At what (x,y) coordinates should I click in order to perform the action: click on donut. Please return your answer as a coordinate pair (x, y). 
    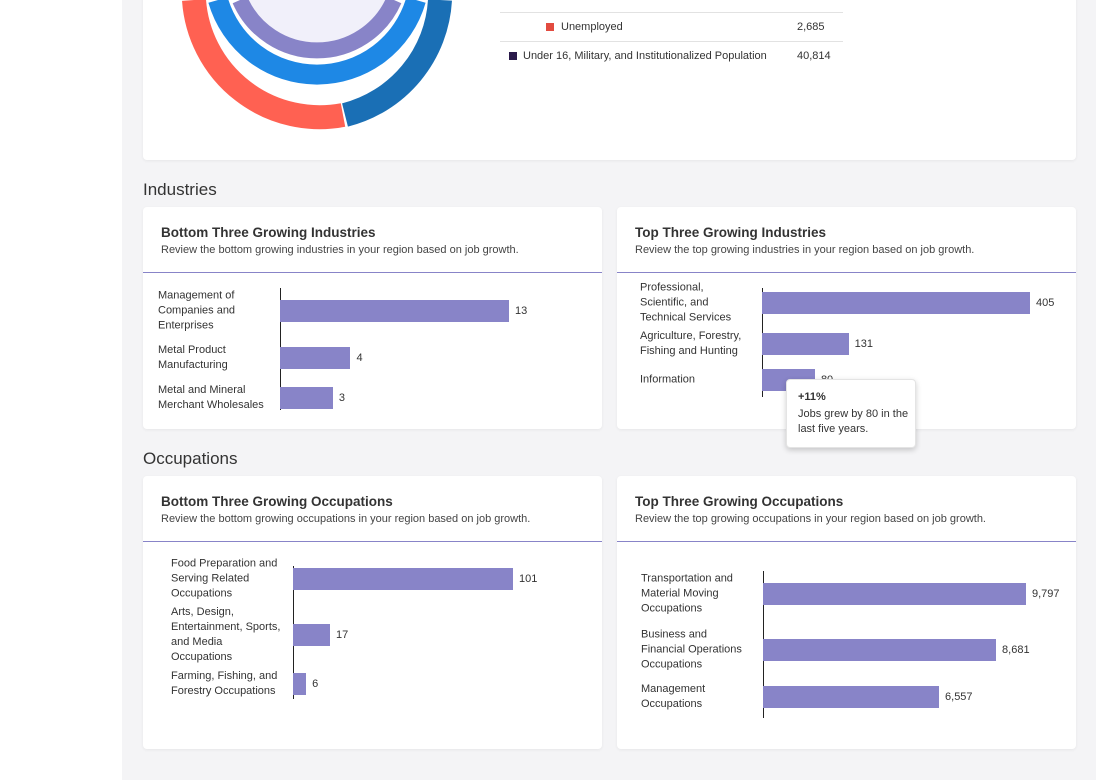
    Looking at the image, I should click on (317, 65).